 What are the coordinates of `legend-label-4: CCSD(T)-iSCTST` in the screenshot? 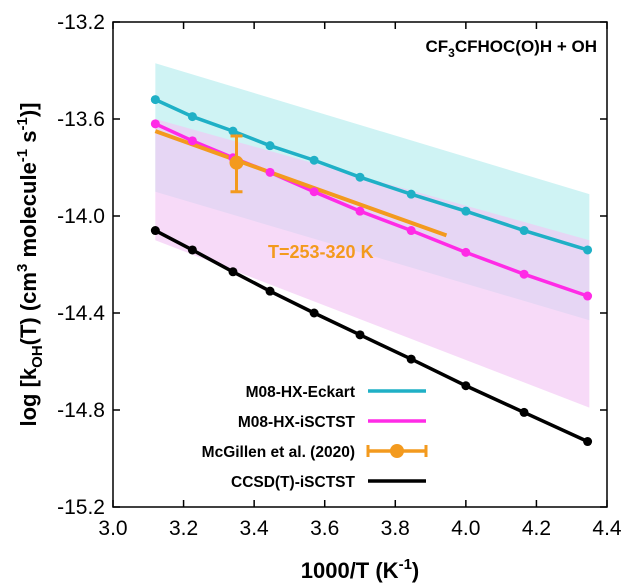 It's located at (293, 482).